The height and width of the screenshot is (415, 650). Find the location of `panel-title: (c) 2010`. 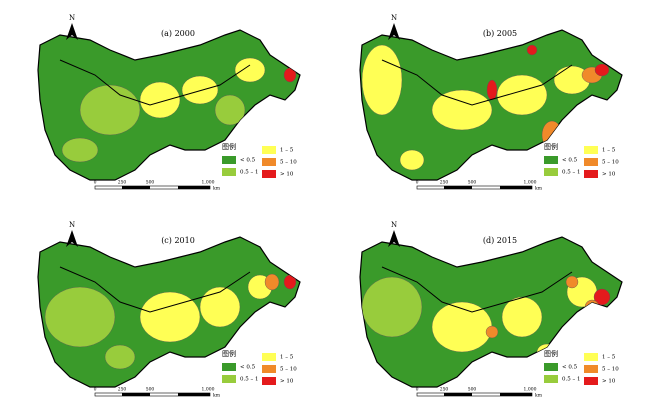

panel-title: (c) 2010 is located at coordinates (178, 240).